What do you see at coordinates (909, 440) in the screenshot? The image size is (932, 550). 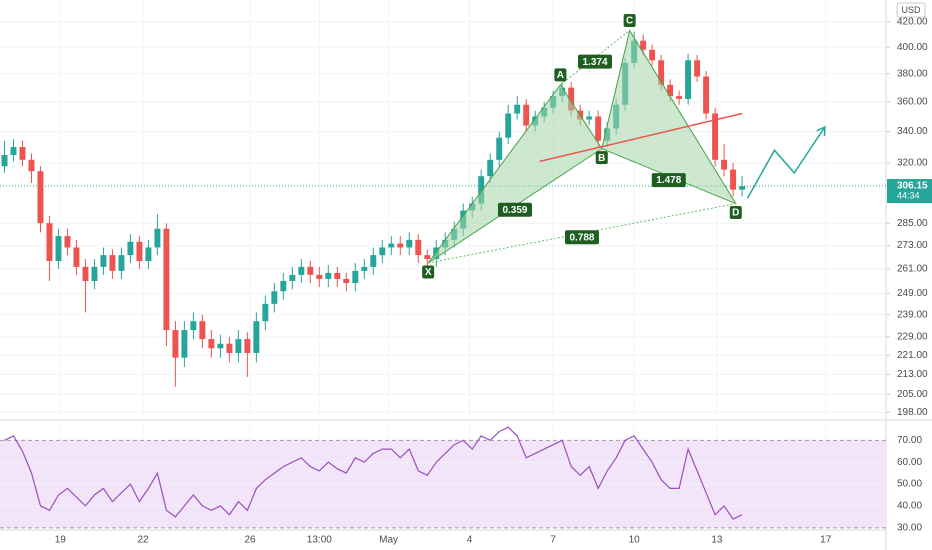 I see `rsi-tick-label: 70.00` at bounding box center [909, 440].